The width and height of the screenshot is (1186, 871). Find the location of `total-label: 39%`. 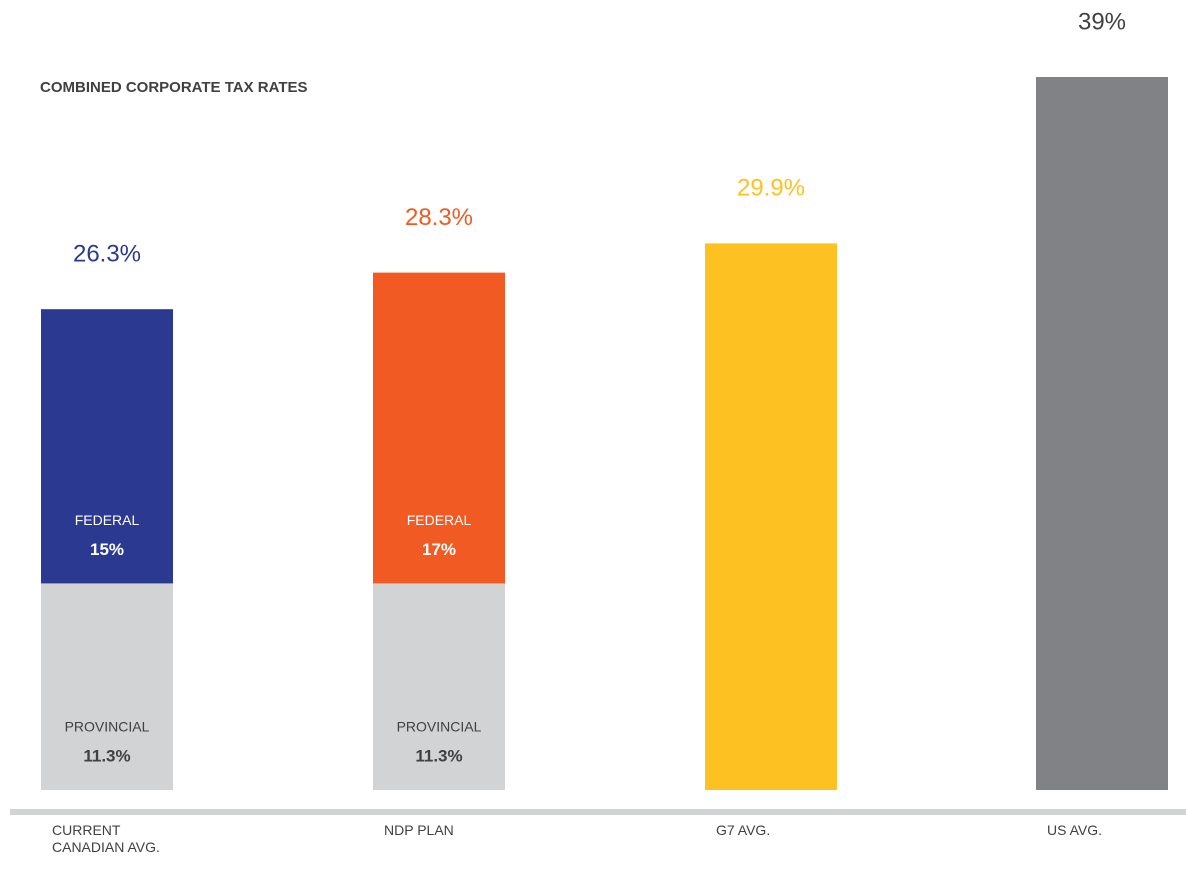

total-label: 39% is located at coordinates (1102, 21).